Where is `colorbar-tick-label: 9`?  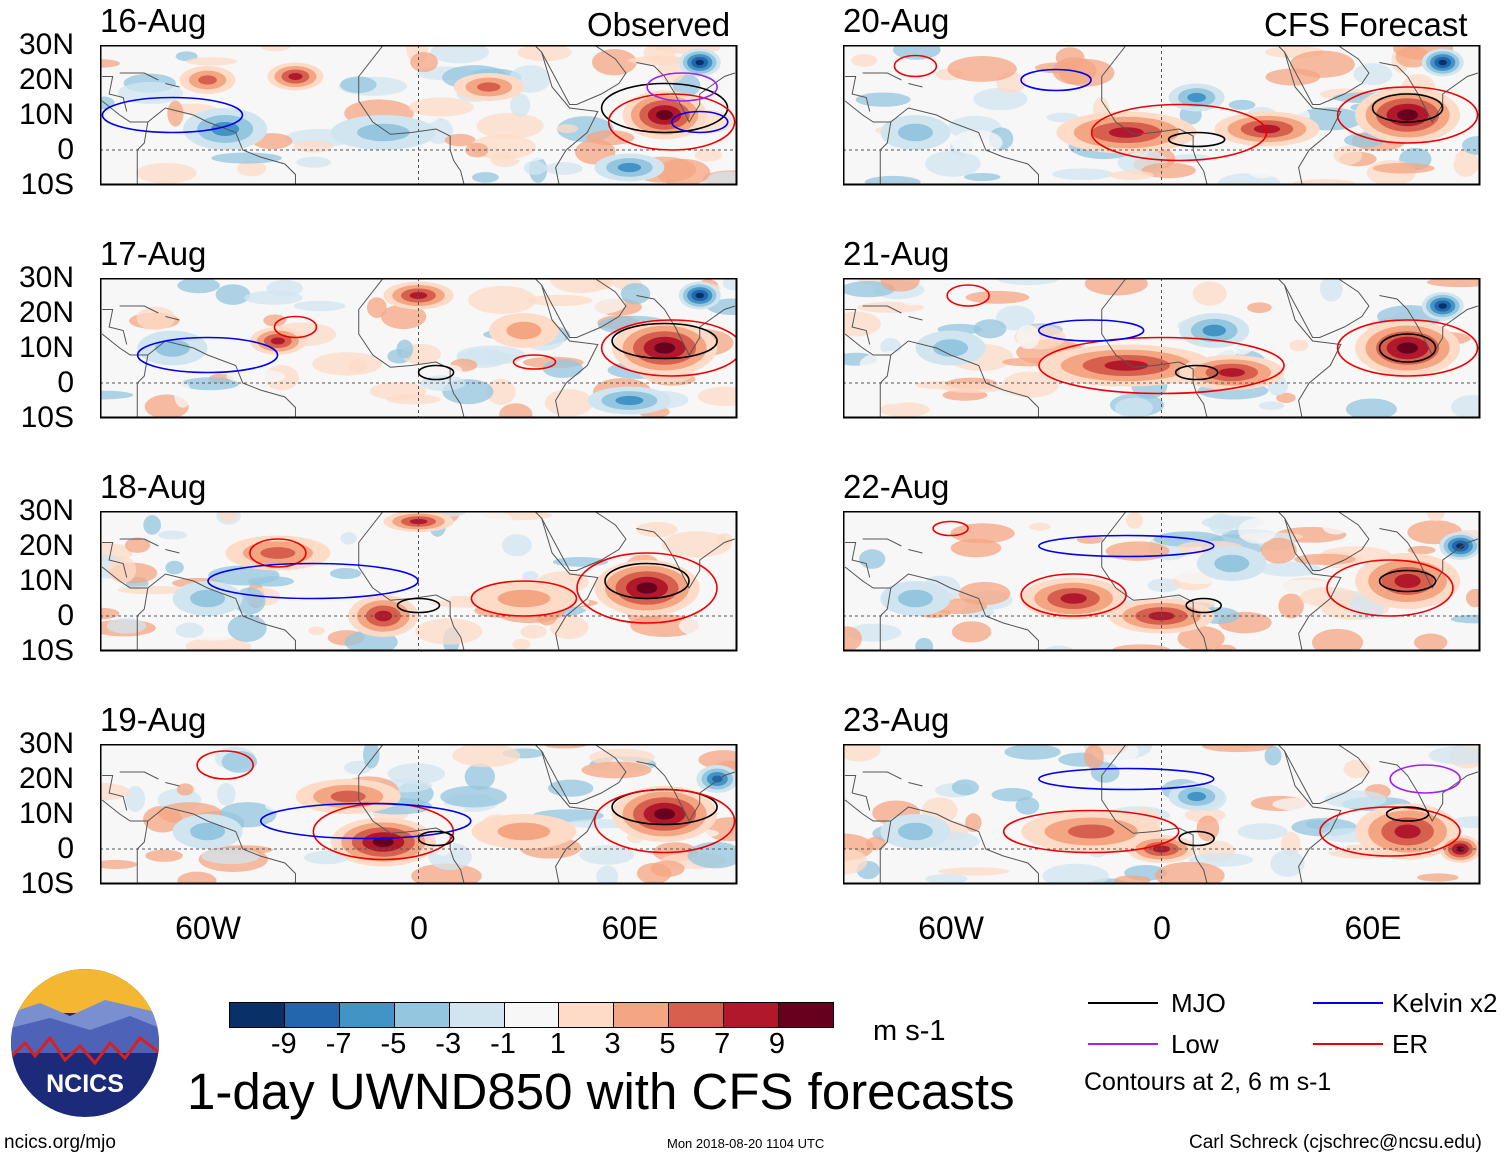 colorbar-tick-label: 9 is located at coordinates (777, 1044).